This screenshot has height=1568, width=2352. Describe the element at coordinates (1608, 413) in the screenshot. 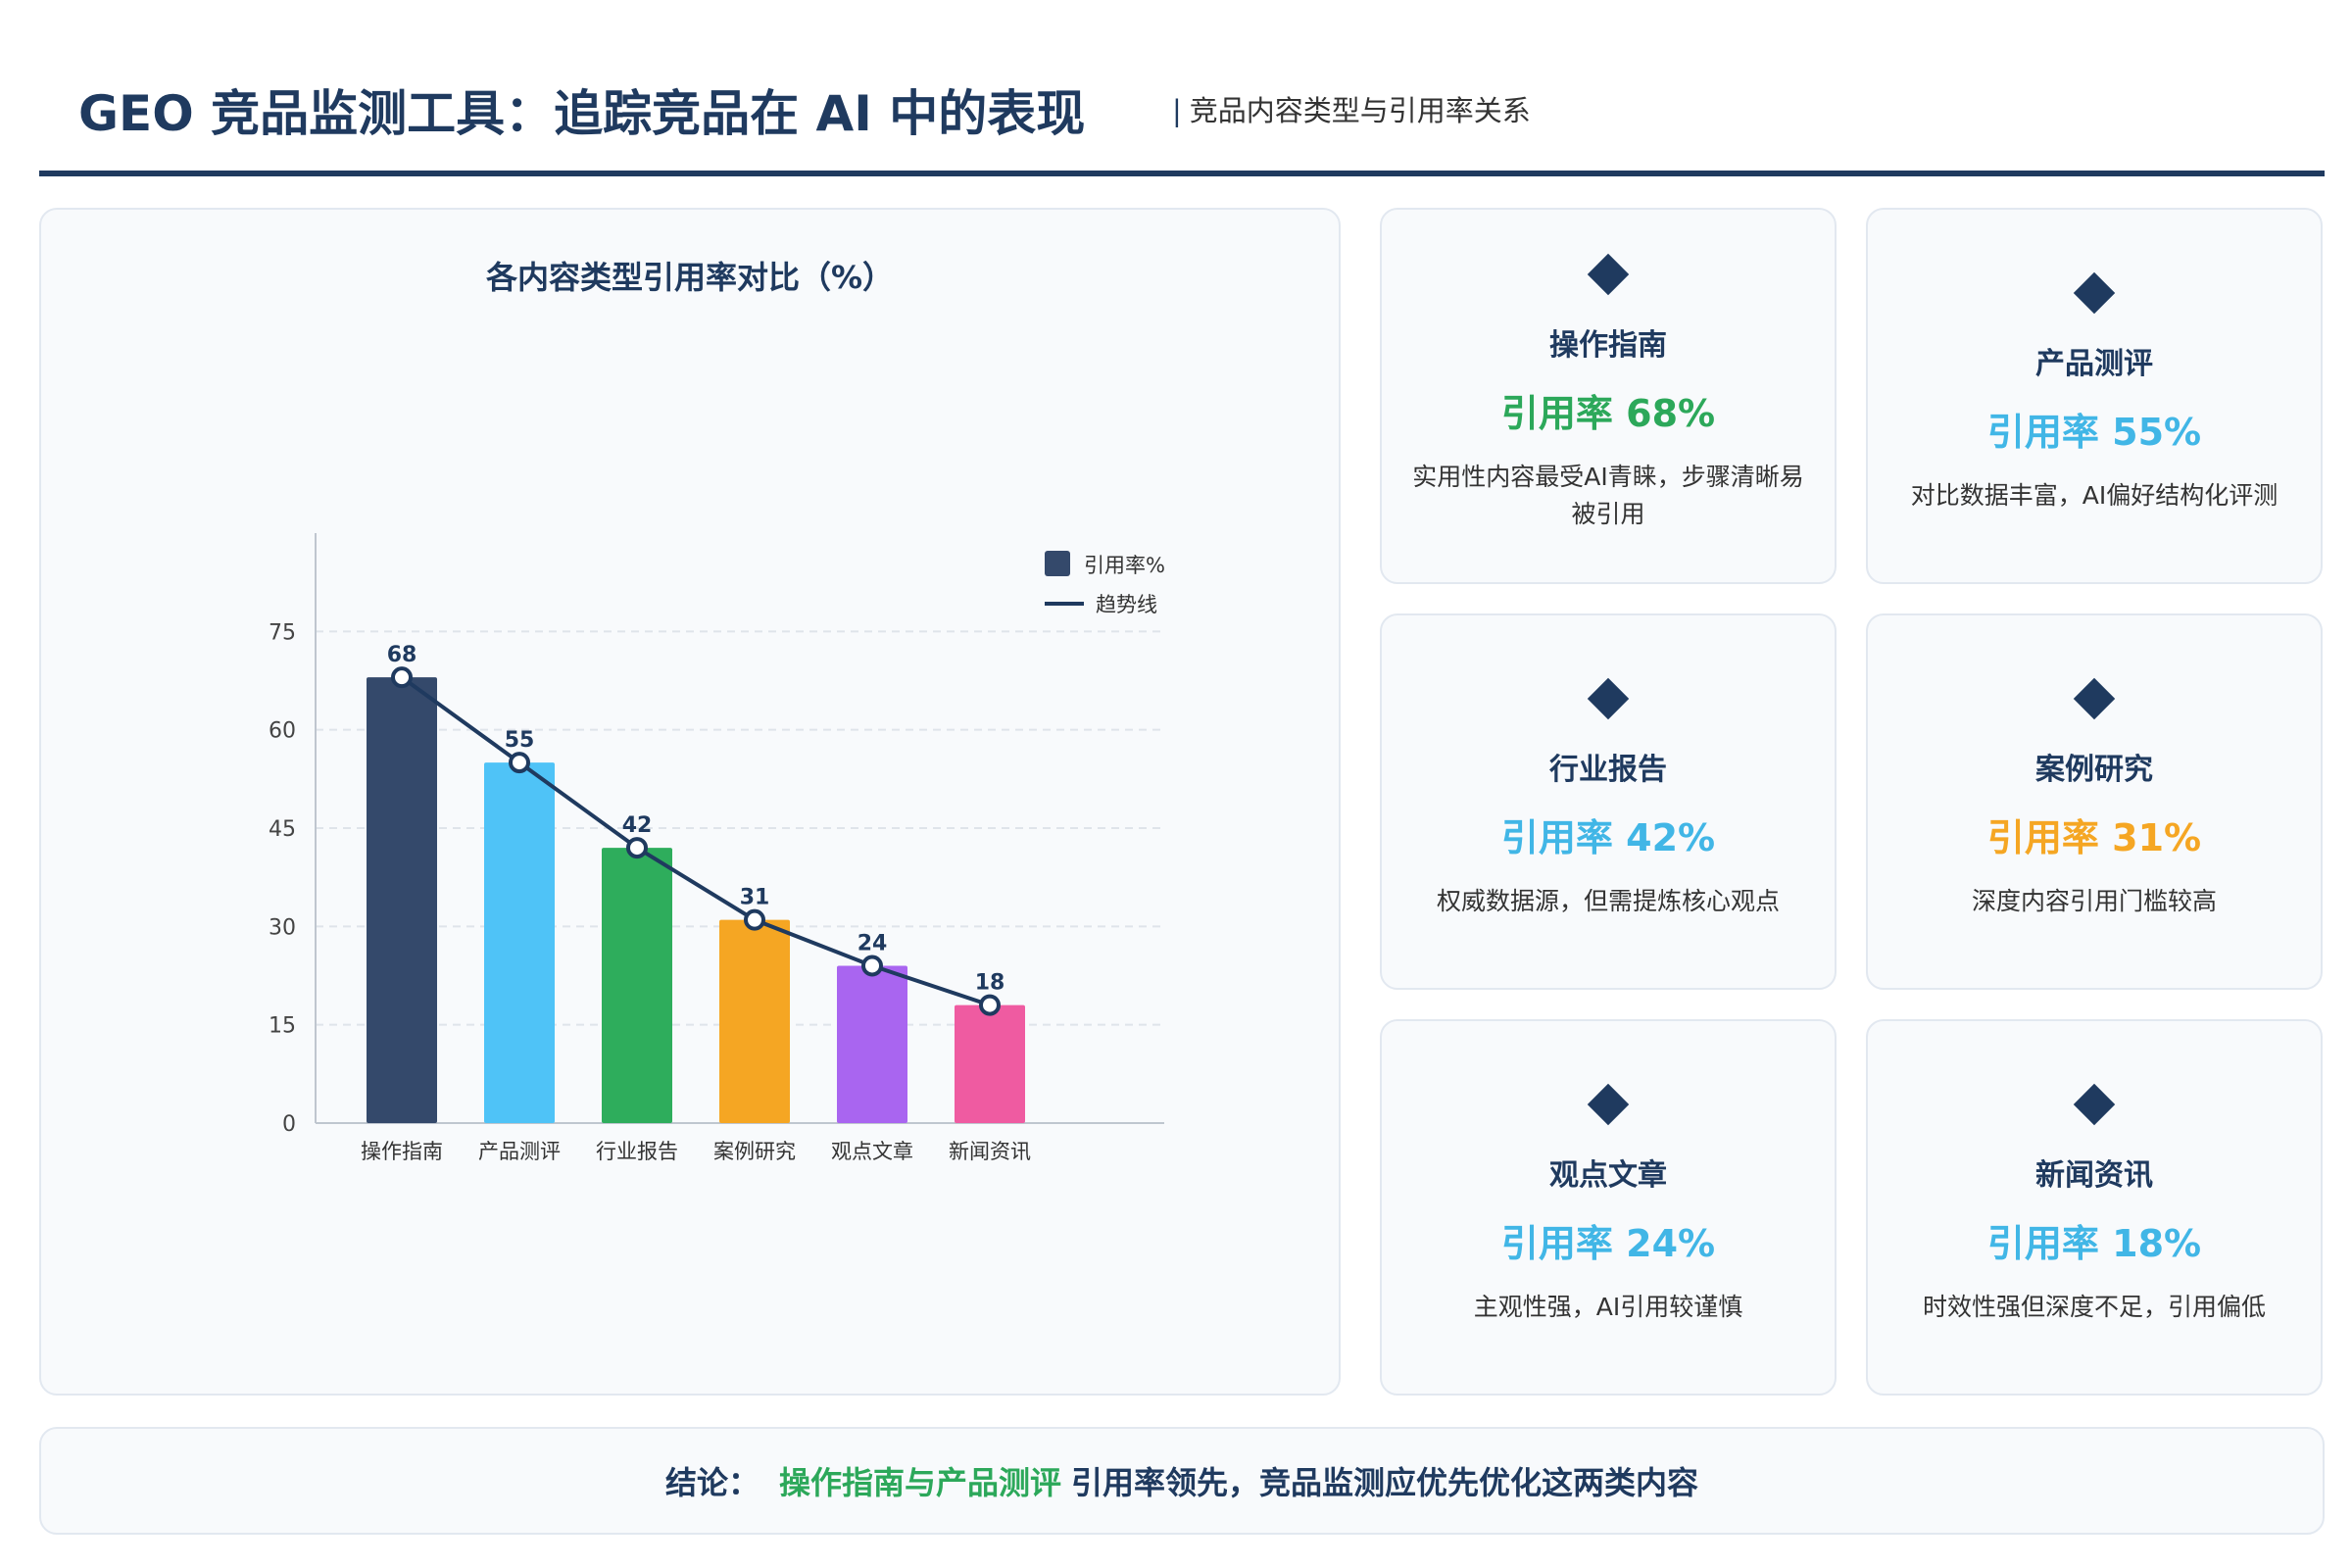

I see `card-rate: 引用率 68%` at that location.